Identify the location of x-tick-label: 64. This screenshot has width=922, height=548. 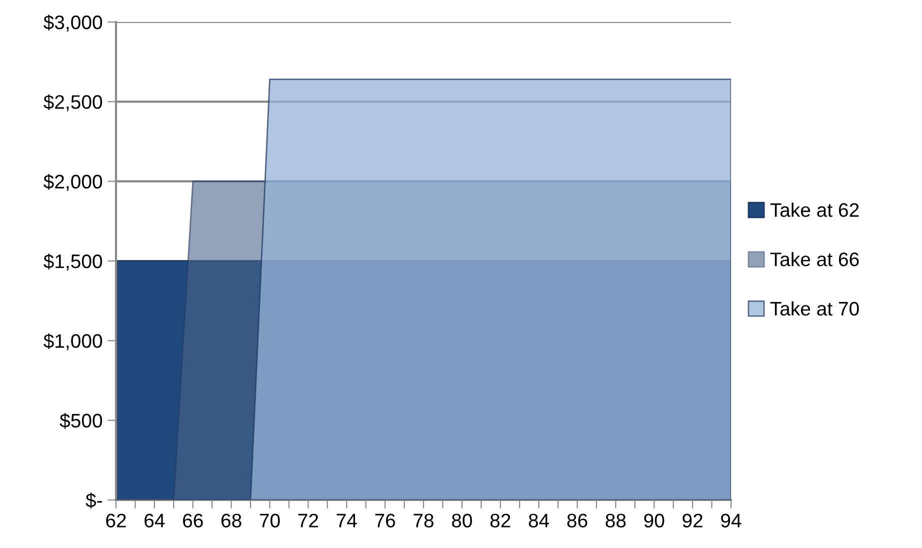
(154, 521).